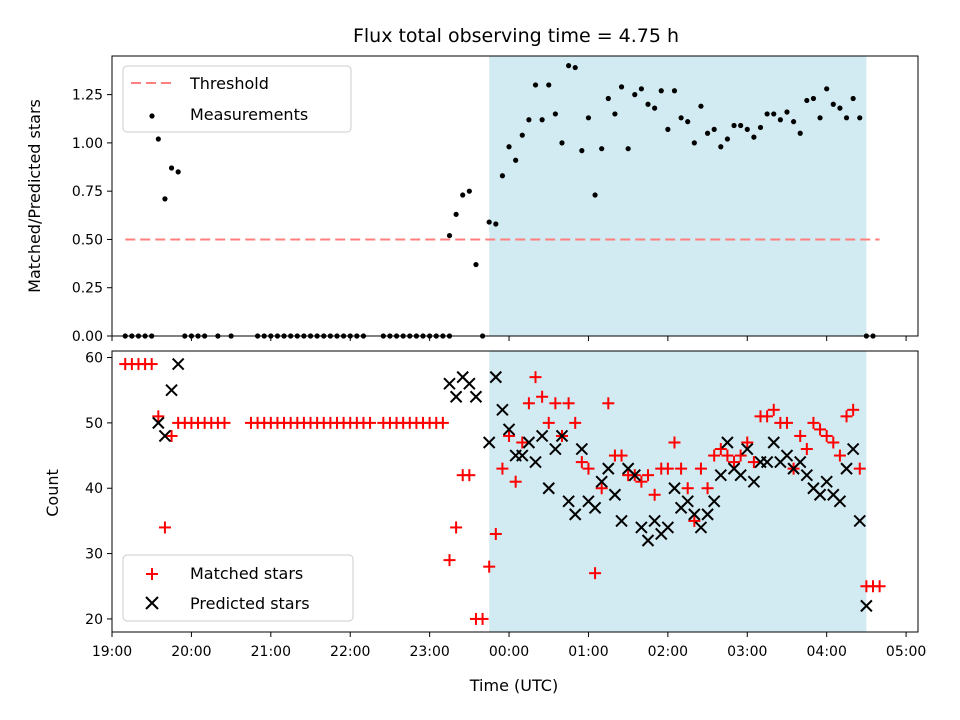 Image resolution: width=960 pixels, height=720 pixels. I want to click on count-y-tick-label: 30, so click(94, 555).